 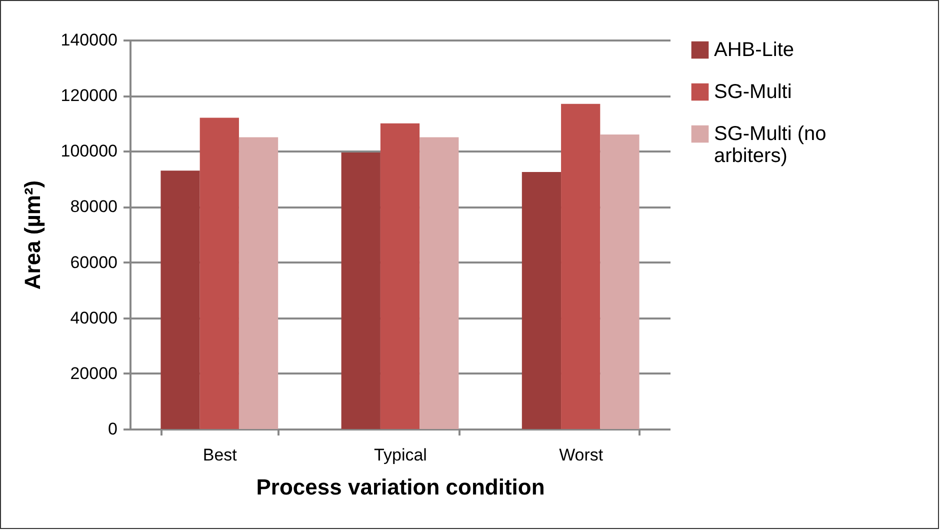 I want to click on legend-label: SG-Multi, so click(x=753, y=92).